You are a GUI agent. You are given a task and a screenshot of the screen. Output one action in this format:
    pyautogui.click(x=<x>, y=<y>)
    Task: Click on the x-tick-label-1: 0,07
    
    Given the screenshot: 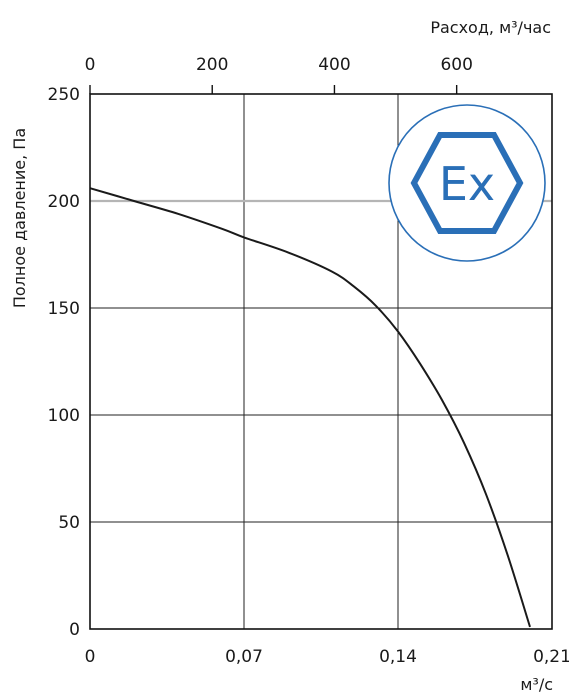 What is the action you would take?
    pyautogui.click(x=244, y=657)
    